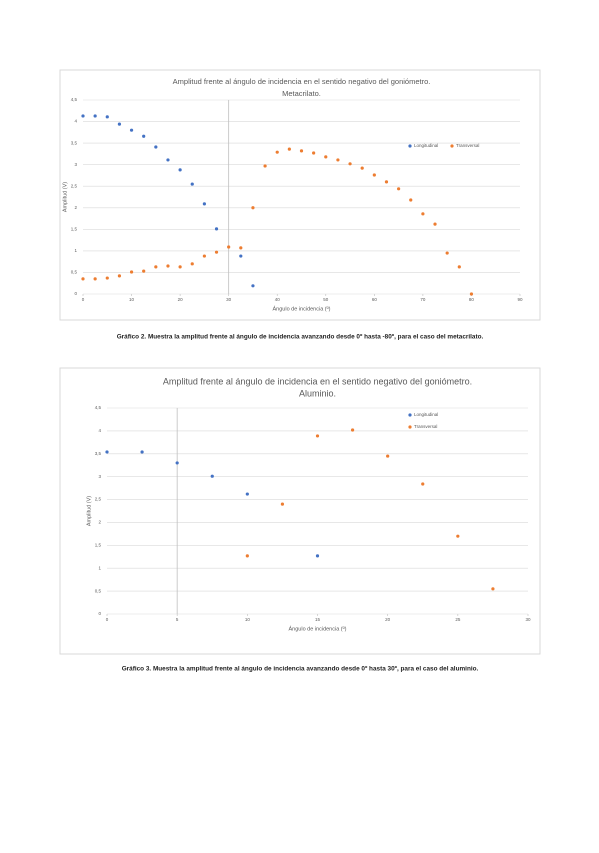 Image resolution: width=599 pixels, height=853 pixels. I want to click on y-tick-label: 4, so click(75, 121).